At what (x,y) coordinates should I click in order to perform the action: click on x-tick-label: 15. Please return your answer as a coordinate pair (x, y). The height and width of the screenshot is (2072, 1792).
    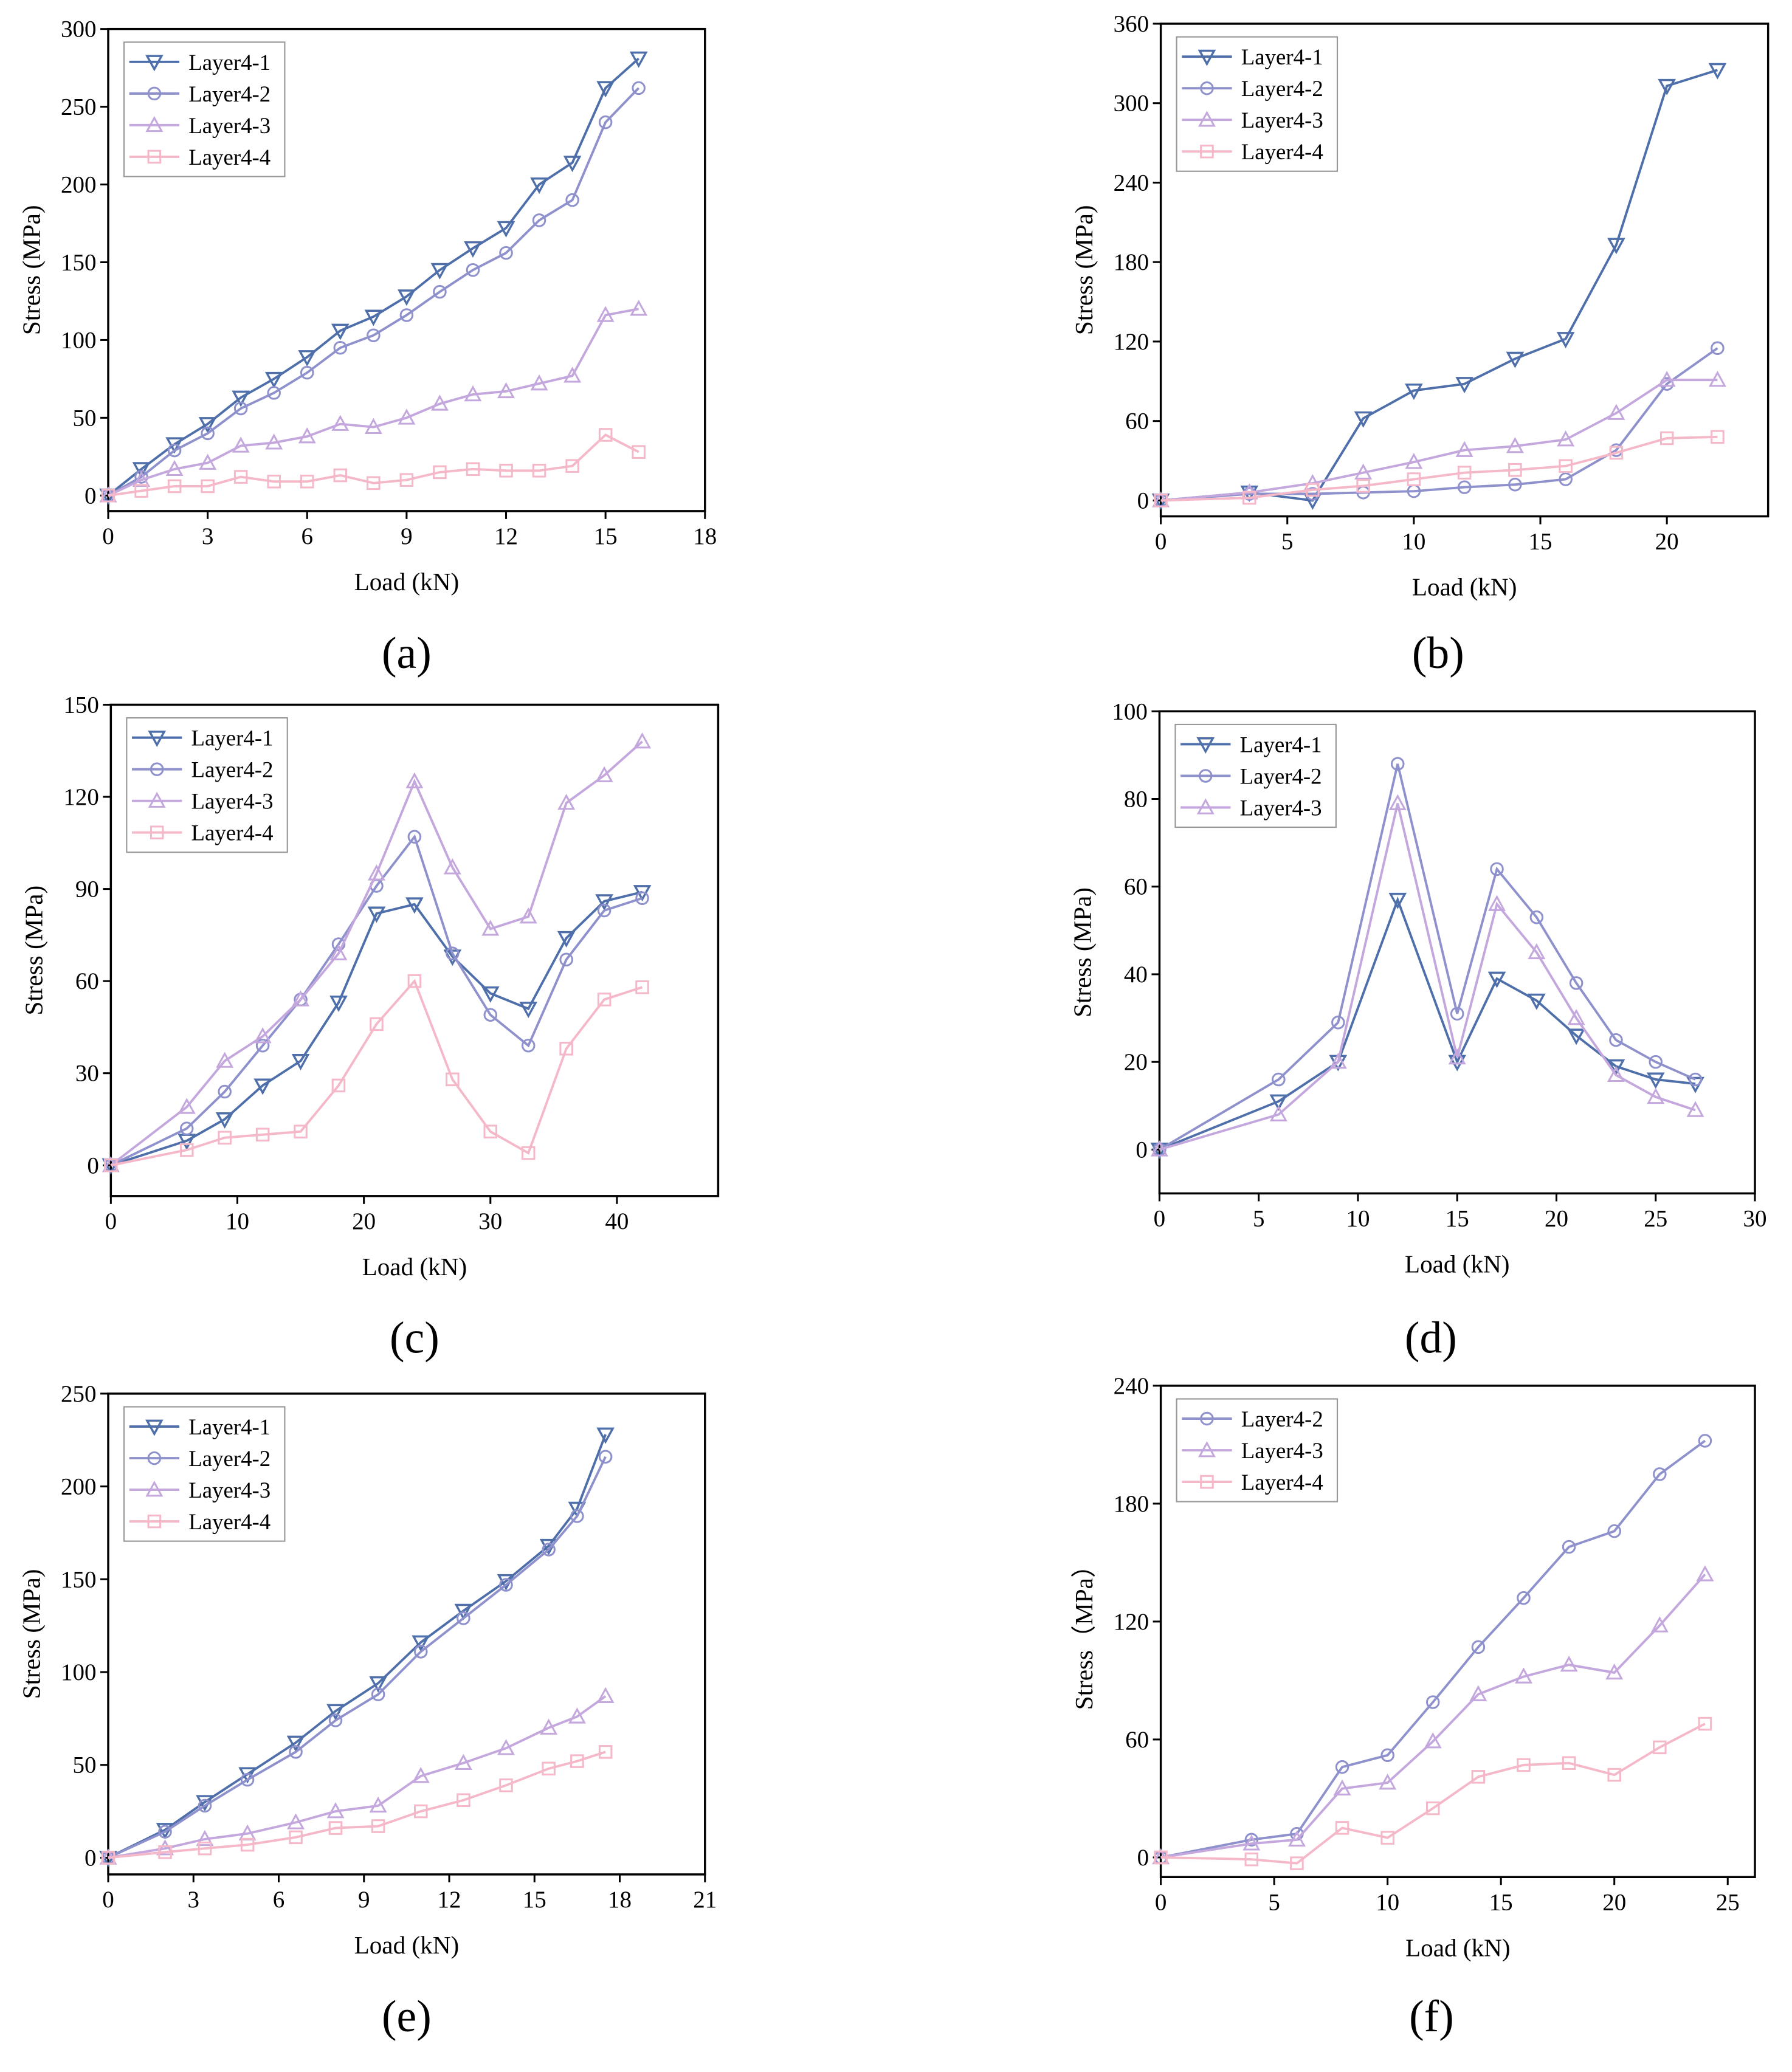
    Looking at the image, I should click on (606, 536).